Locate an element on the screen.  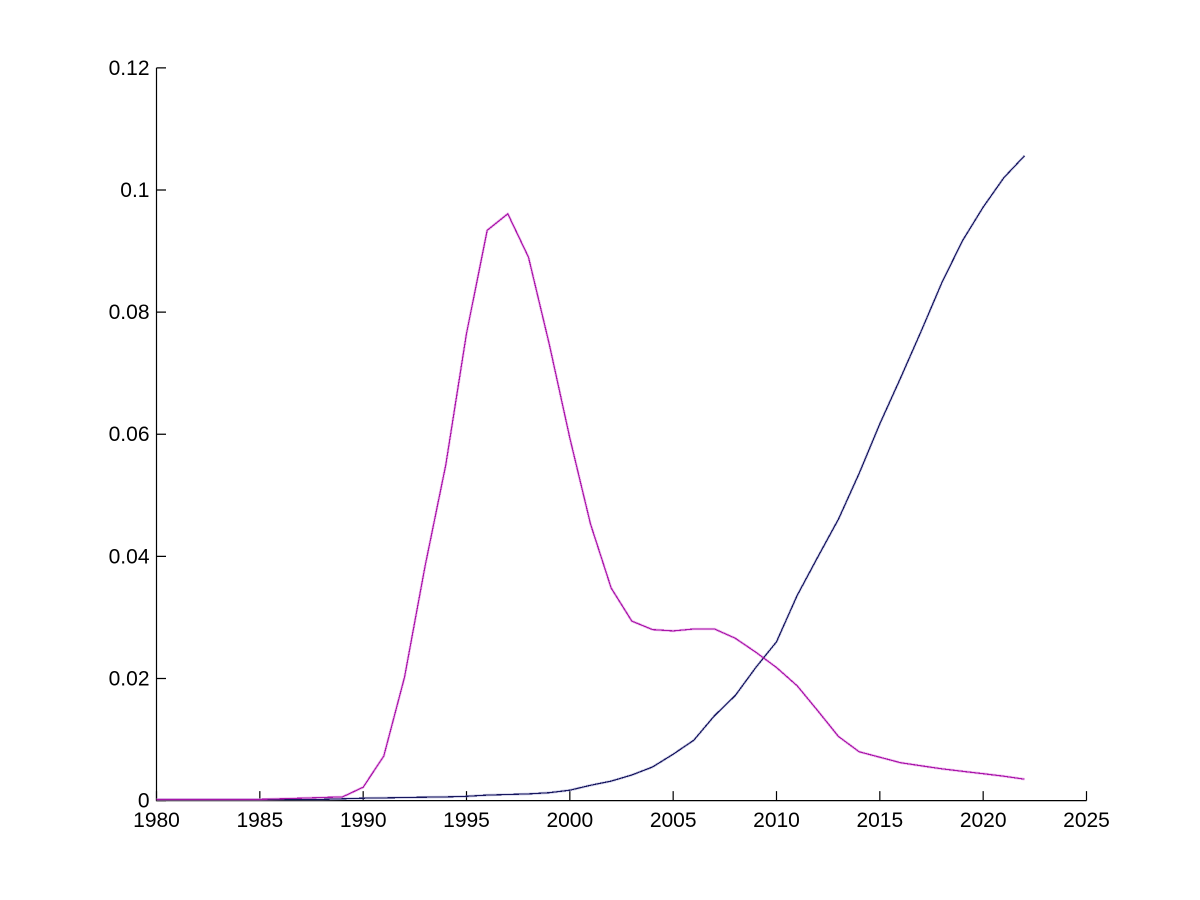
svg-text: 1985 is located at coordinates (259, 820).